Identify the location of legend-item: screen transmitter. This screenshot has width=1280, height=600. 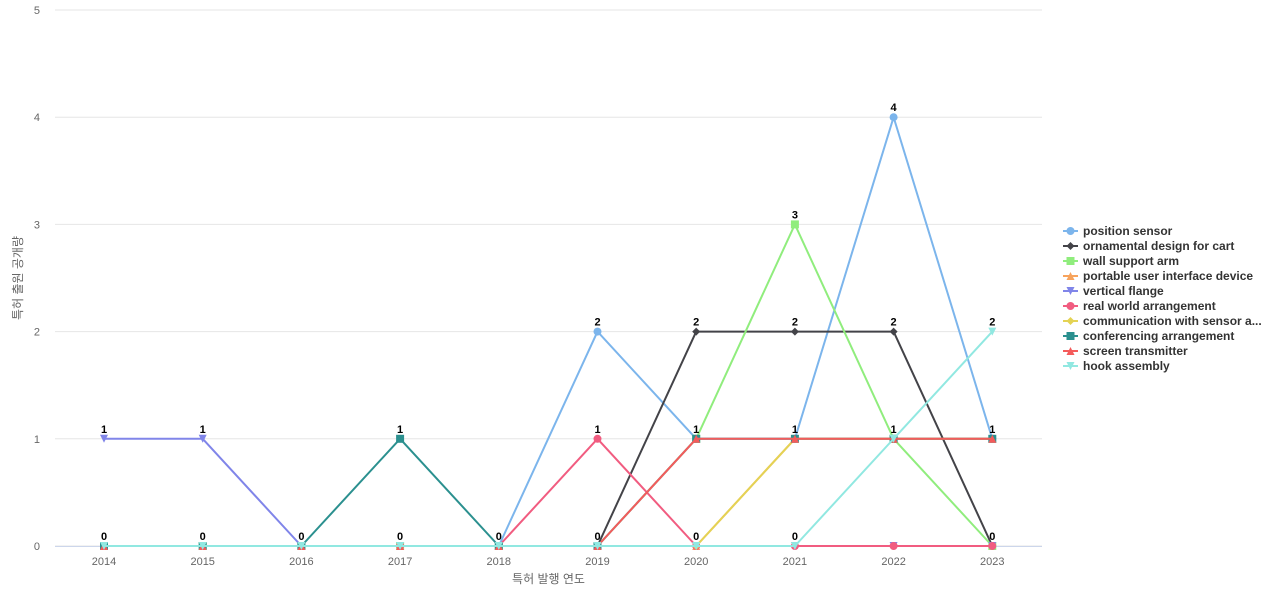
(1125, 351).